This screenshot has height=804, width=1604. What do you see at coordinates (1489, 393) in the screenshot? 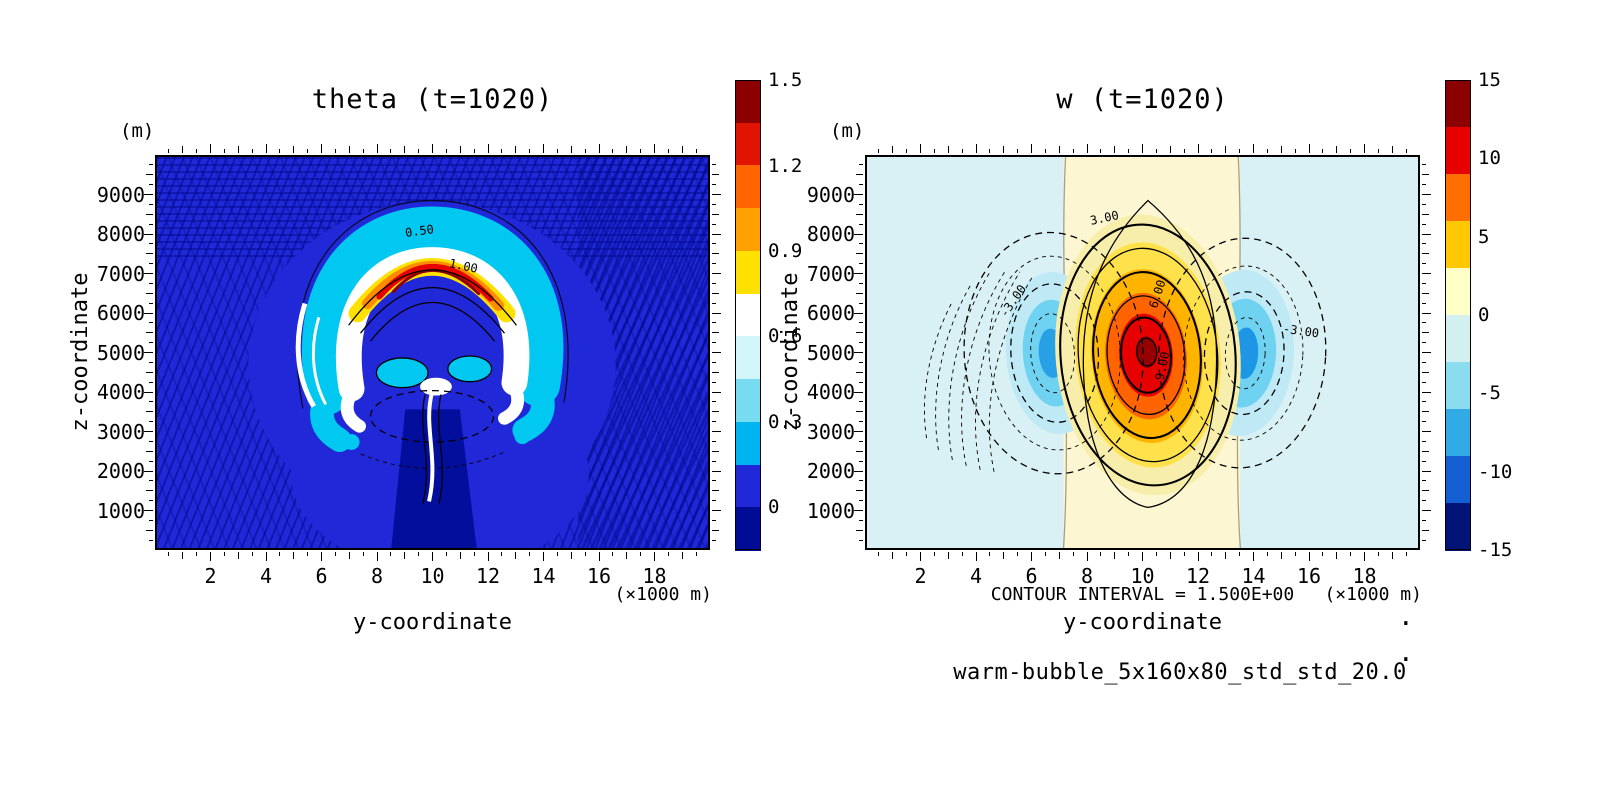
I see `colorbar-label: -5` at bounding box center [1489, 393].